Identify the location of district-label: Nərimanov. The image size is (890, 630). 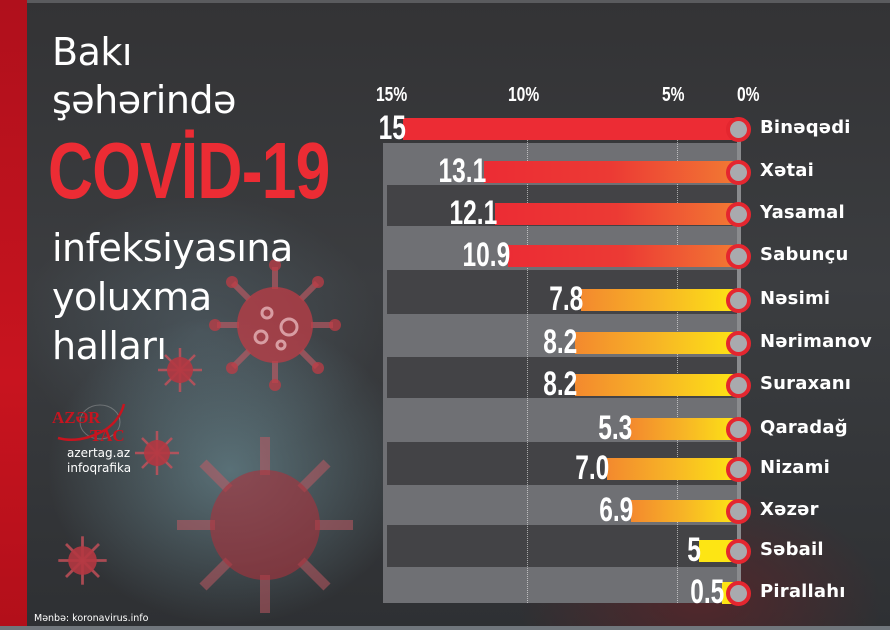
(816, 341).